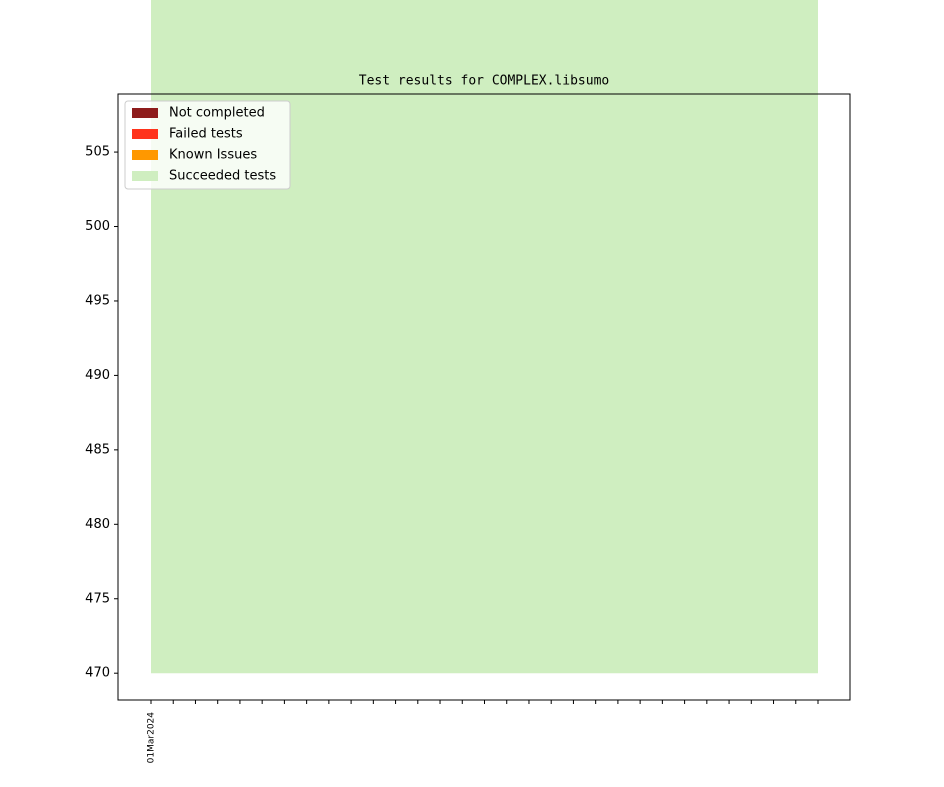 This screenshot has height=787, width=944. I want to click on legend-box, so click(207, 145).